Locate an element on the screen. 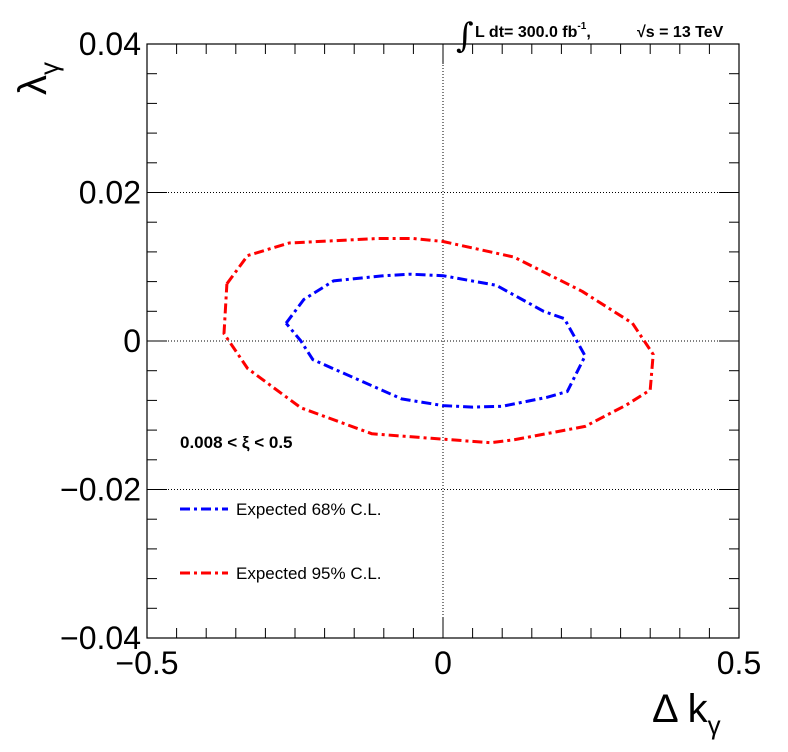  y-tick-label: −0.02 is located at coordinates (100, 490).